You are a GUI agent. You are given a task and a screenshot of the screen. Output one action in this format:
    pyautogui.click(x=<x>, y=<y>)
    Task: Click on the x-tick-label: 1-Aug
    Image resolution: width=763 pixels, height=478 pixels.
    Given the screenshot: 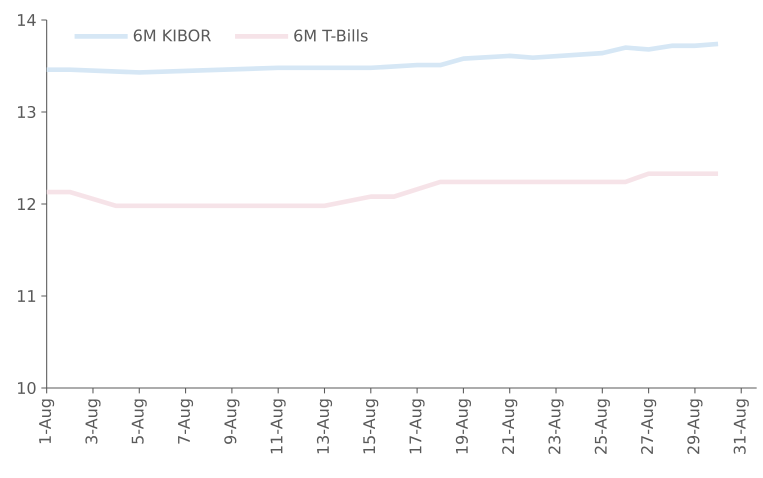 What is the action you would take?
    pyautogui.click(x=46, y=421)
    